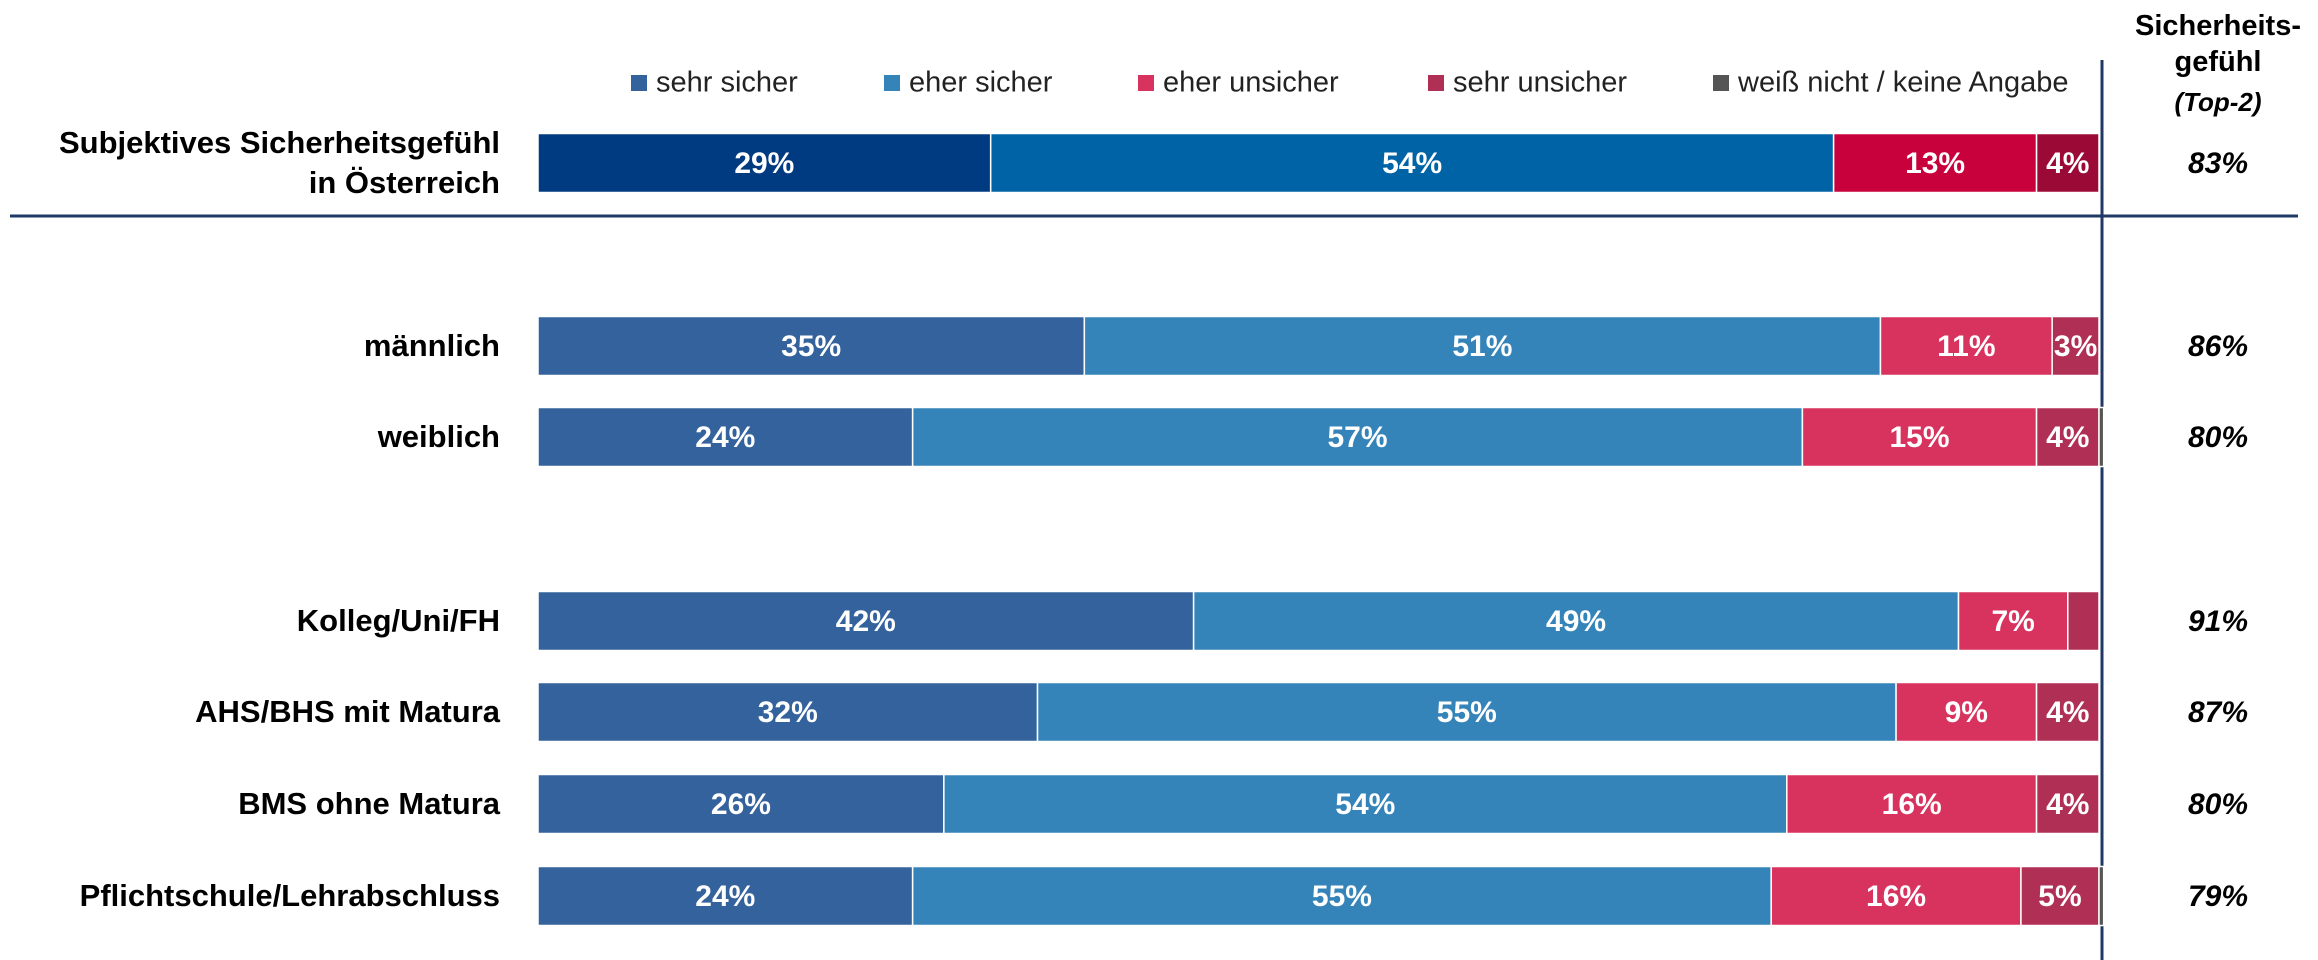  Describe the element at coordinates (2218, 102) in the screenshot. I see `top2-subtitle: (Top-2)` at that location.